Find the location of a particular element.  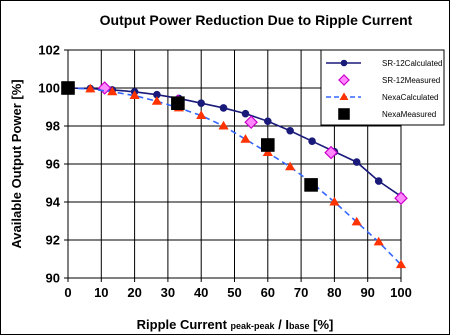

y-tick-label: 98 is located at coordinates (53, 126).